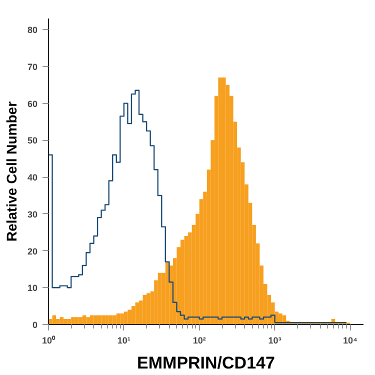 This screenshot has height=375, width=375. Describe the element at coordinates (32, 251) in the screenshot. I see `y-tick-label: 20` at that location.